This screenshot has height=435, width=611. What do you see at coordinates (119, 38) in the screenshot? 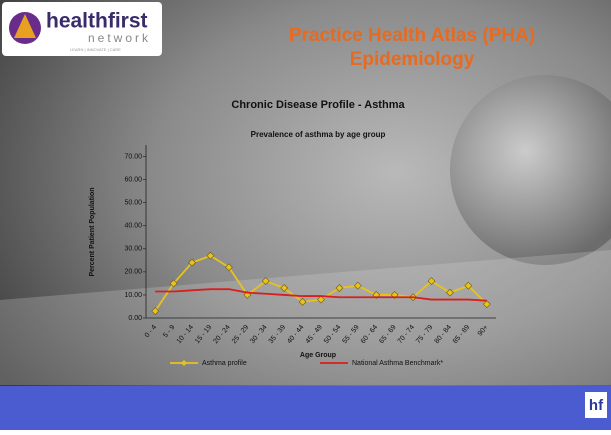
I see `logo-sub: network` at bounding box center [119, 38].